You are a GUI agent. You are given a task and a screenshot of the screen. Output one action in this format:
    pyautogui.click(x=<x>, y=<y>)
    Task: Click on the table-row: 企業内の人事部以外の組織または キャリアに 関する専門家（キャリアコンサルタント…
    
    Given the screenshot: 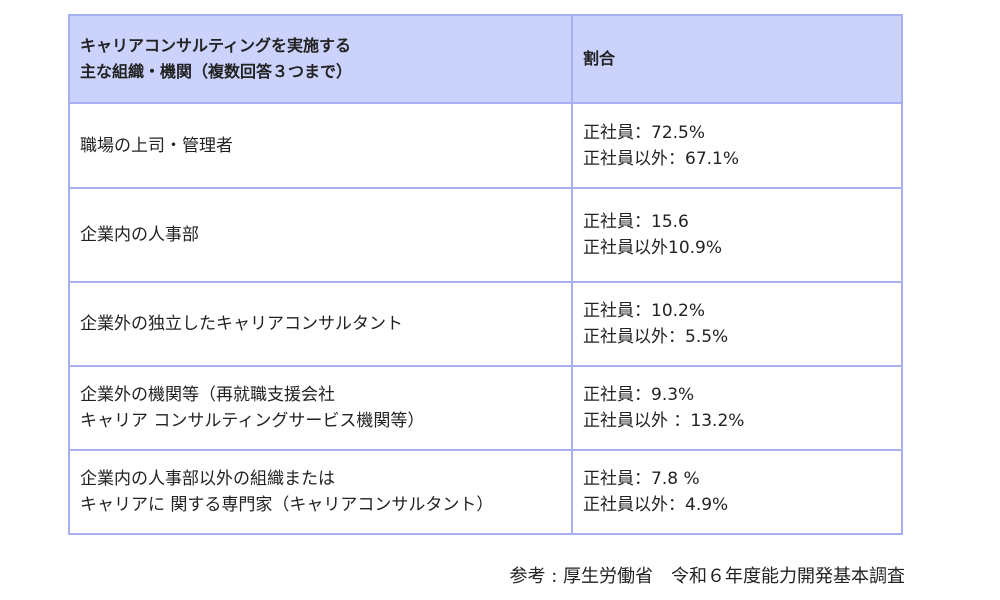 What is the action you would take?
    pyautogui.click(x=485, y=492)
    